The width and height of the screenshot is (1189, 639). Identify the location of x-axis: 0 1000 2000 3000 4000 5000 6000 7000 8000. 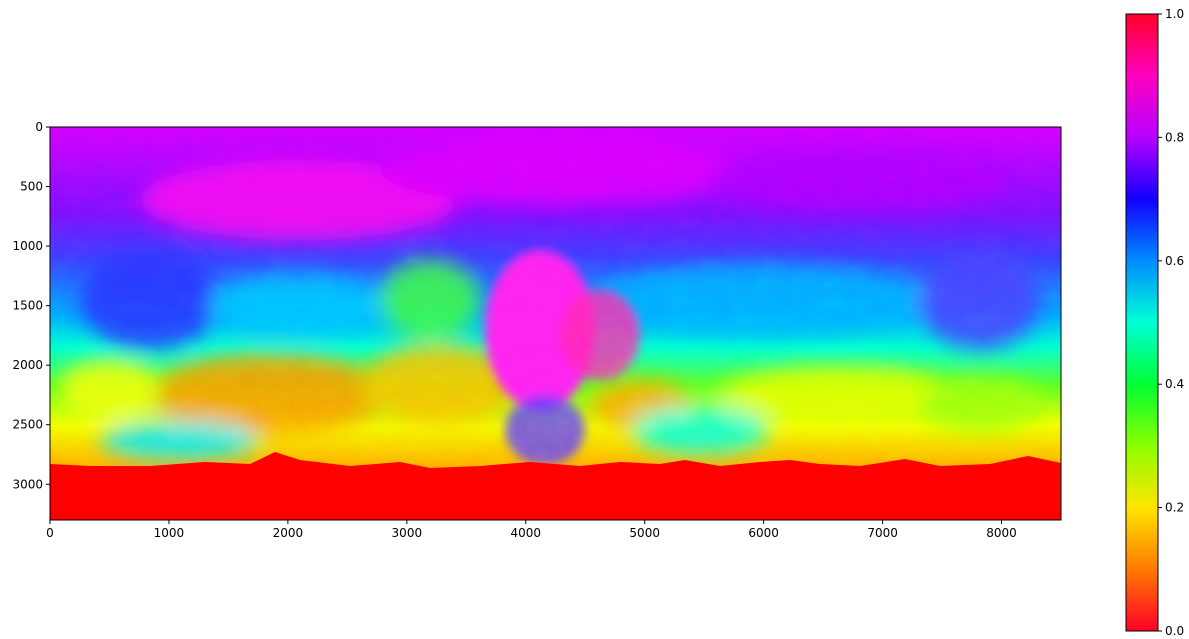
(531, 530).